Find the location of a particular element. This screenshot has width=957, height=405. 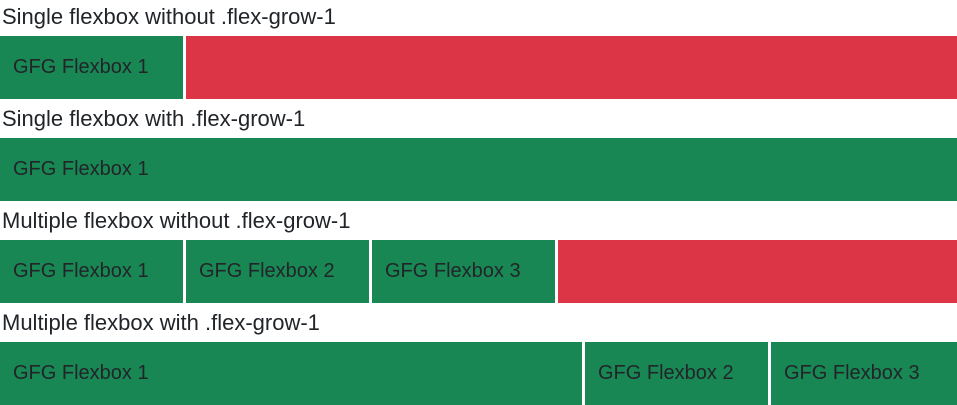

section-heading: Single flexbox with .flex-grow-1 is located at coordinates (154, 118).